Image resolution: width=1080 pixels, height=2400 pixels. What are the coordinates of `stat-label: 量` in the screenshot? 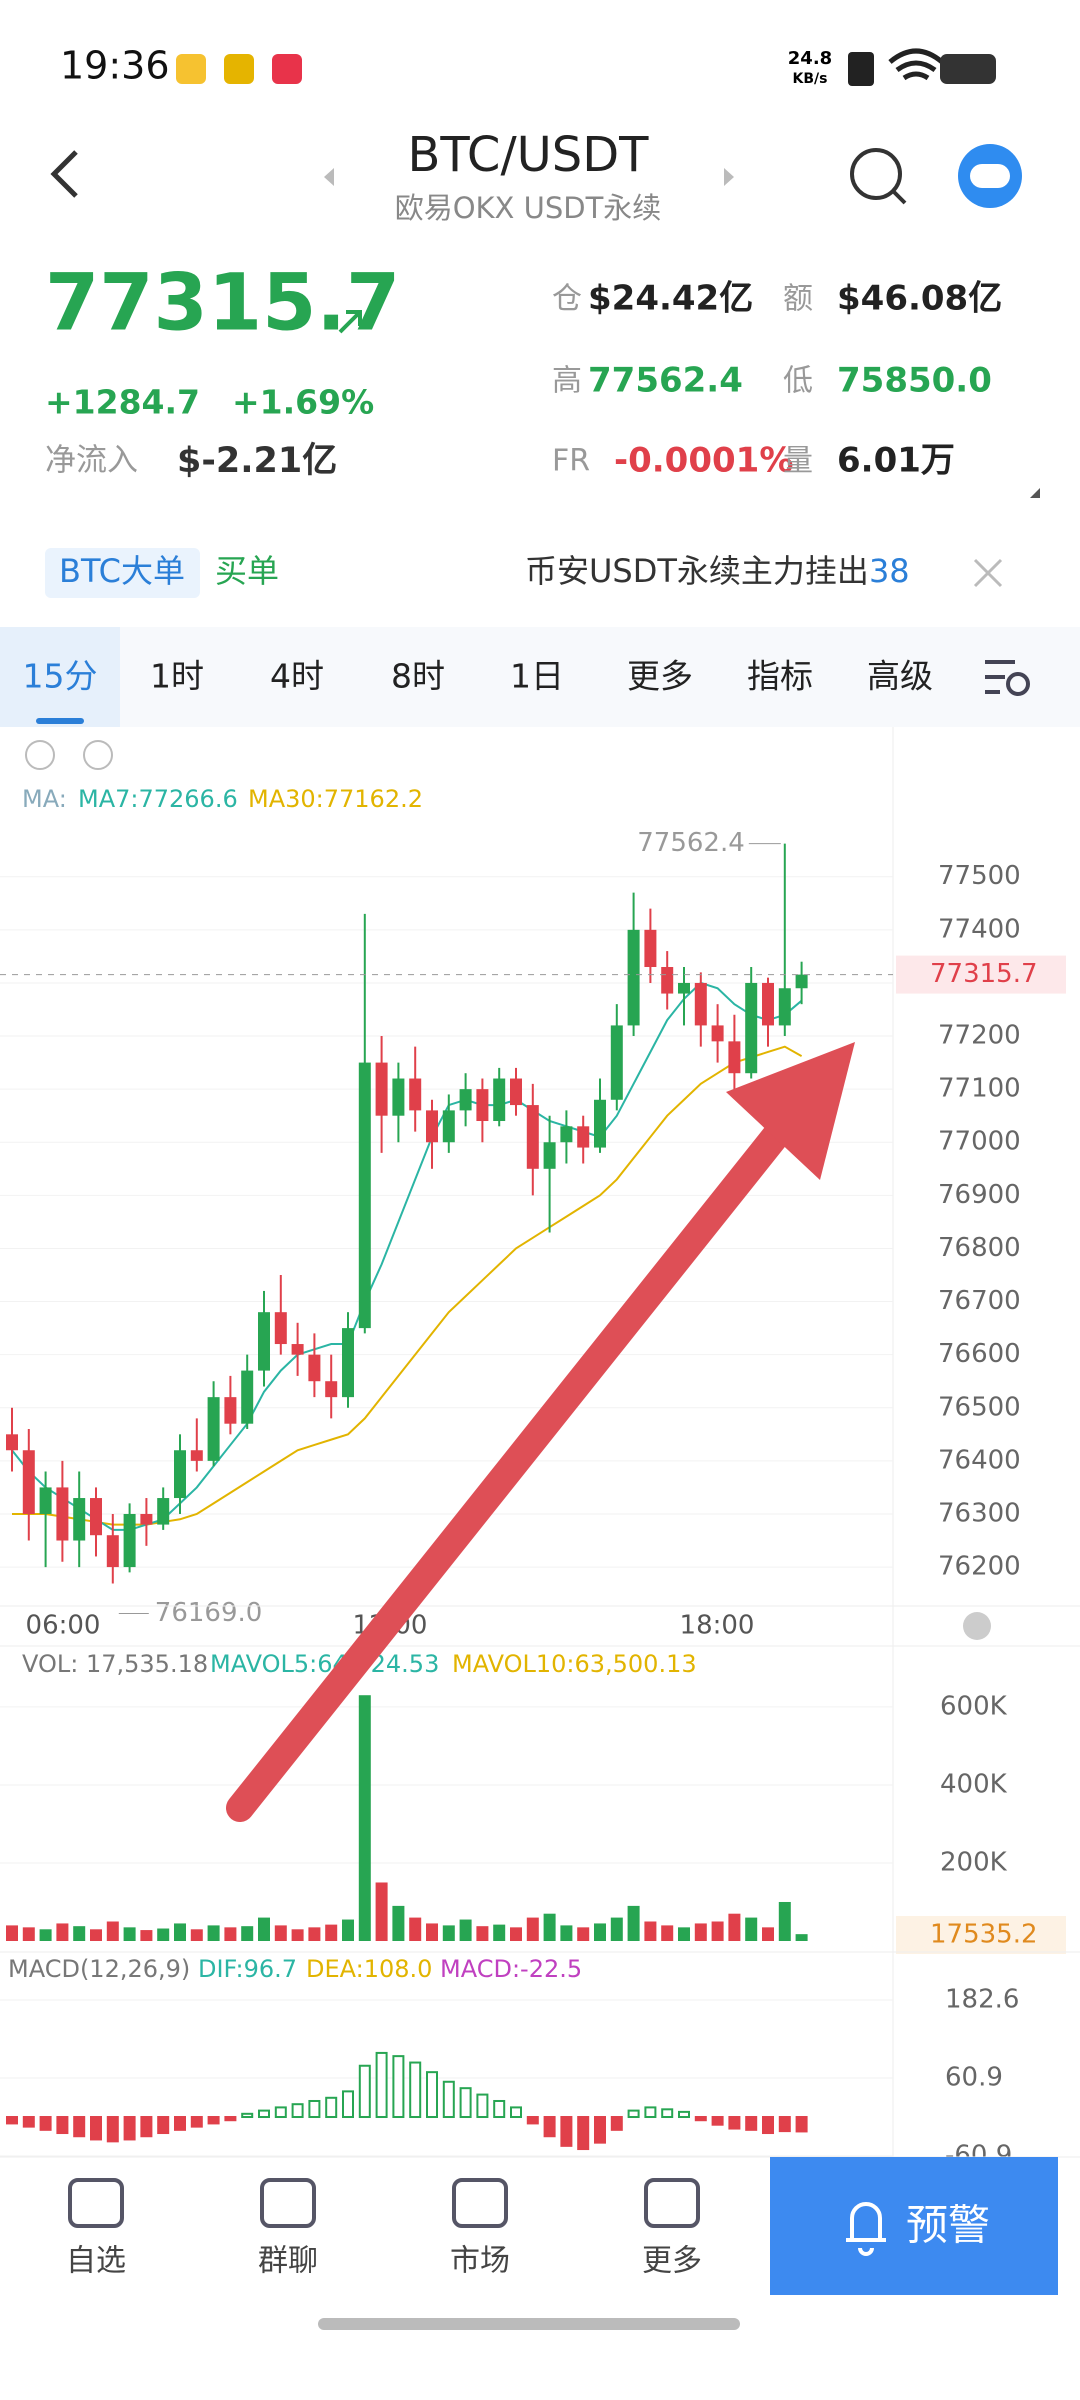 It's located at (798, 461).